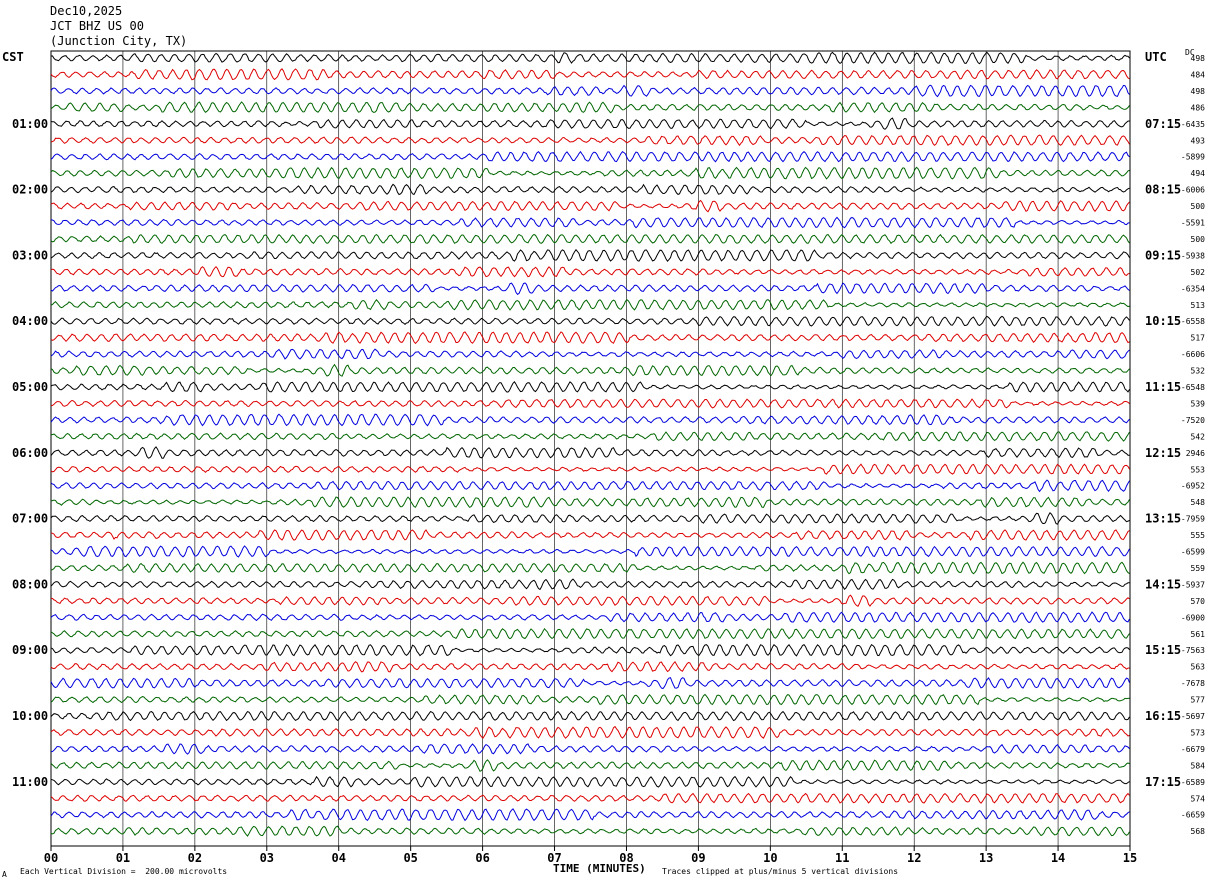 The image size is (1210, 886). I want to click on dc-offset-18: 517, so click(1198, 338).